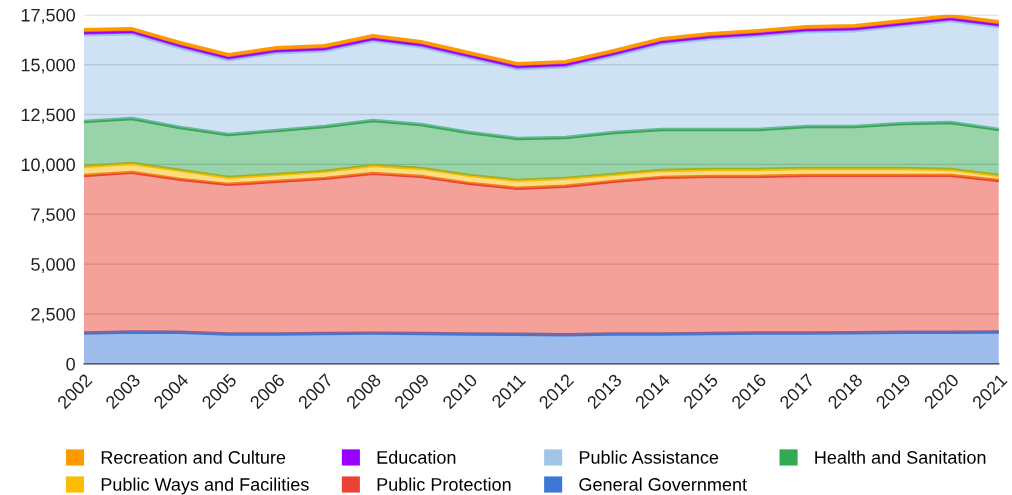 The height and width of the screenshot is (495, 1012). I want to click on y-tick-label: 0, so click(70, 364).